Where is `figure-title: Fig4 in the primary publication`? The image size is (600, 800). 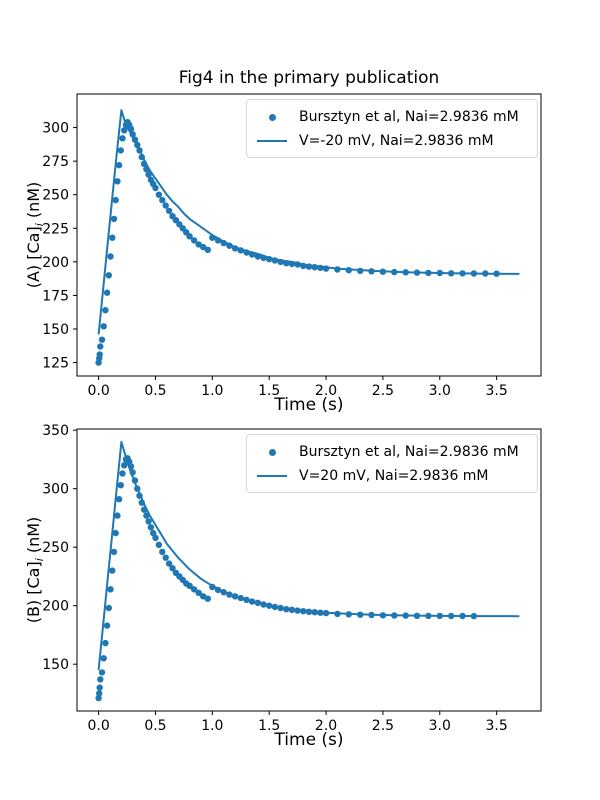 figure-title: Fig4 in the primary publication is located at coordinates (309, 78).